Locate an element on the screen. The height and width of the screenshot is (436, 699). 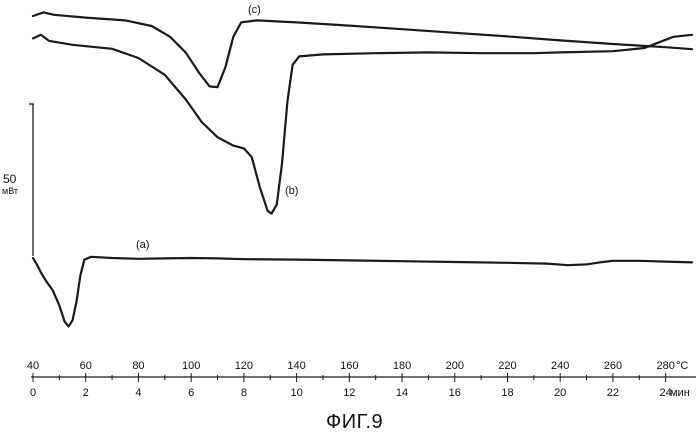
temperature-tick-label: 200 is located at coordinates (455, 366).